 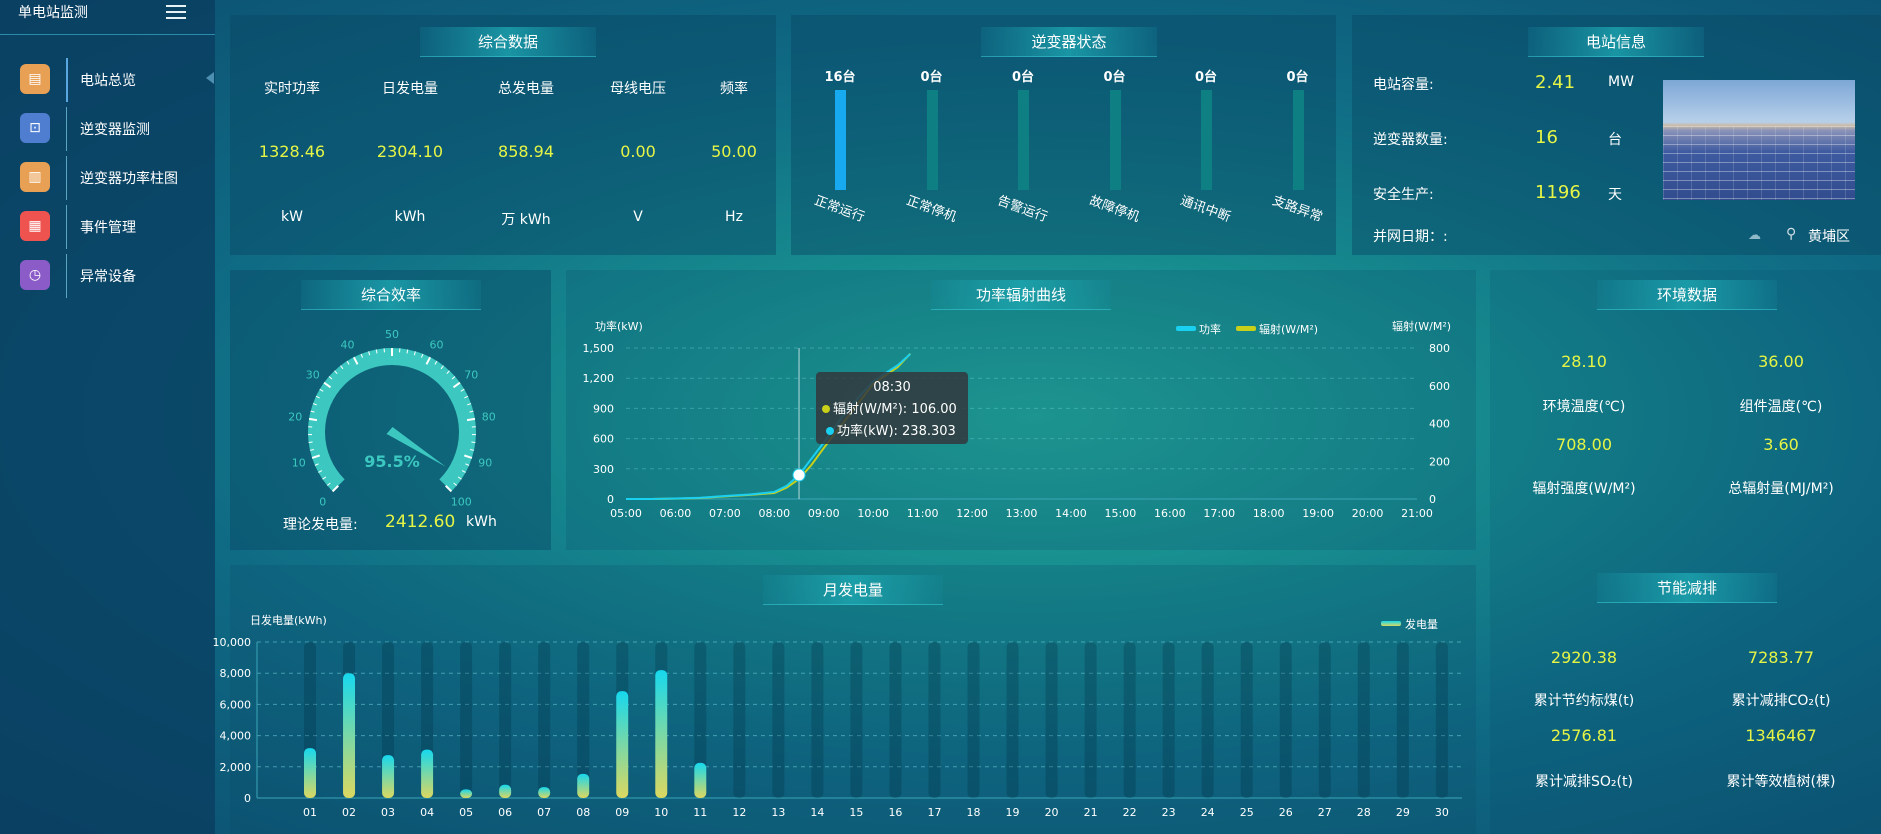 I want to click on x-tick: 21:00, so click(x=1417, y=513).